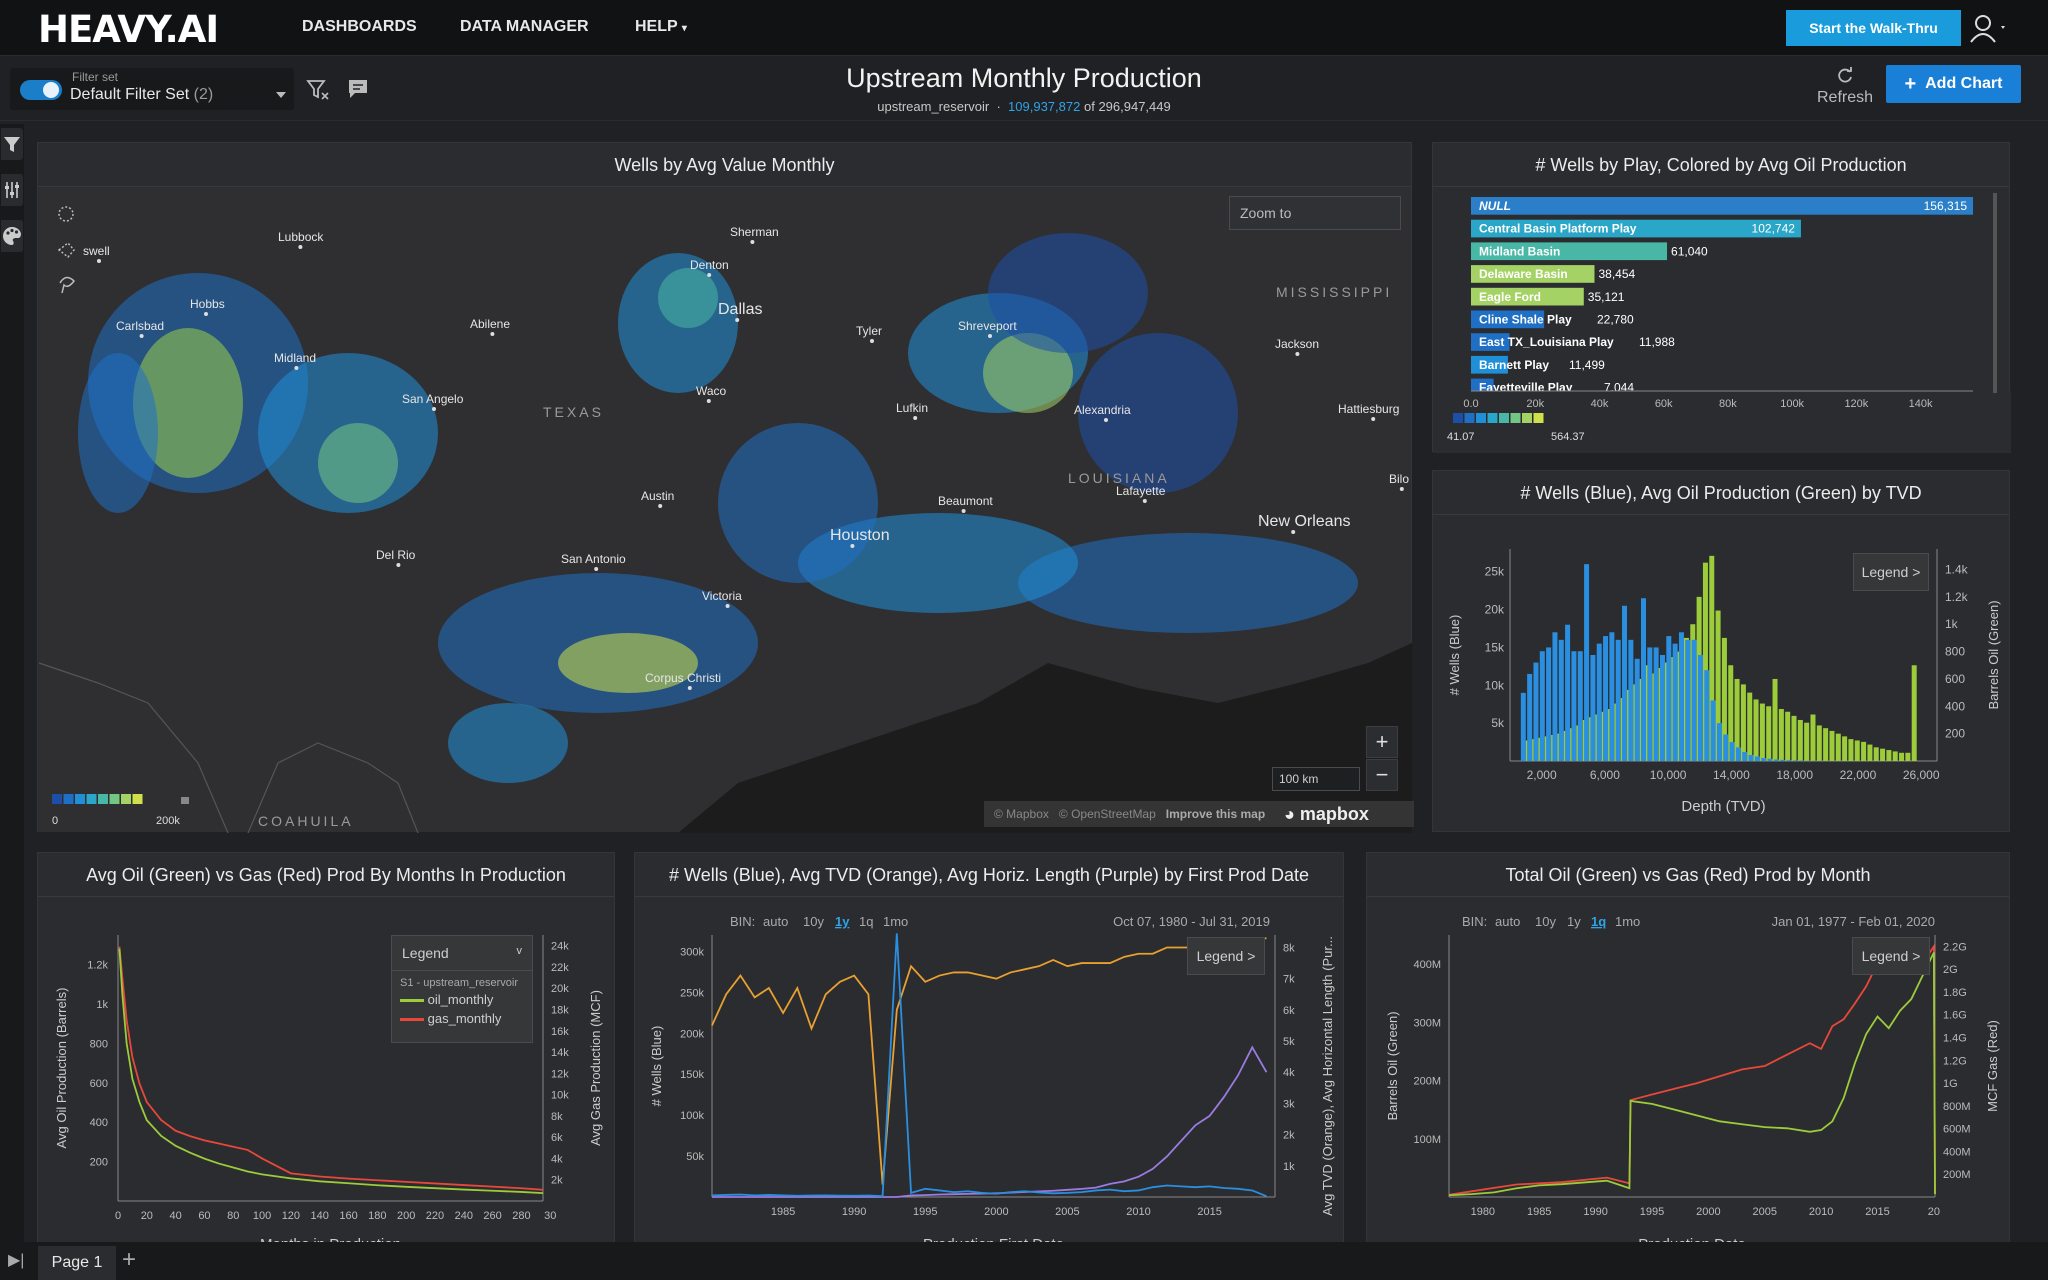  I want to click on add-chart-button: + Add Chart, so click(1953, 84).